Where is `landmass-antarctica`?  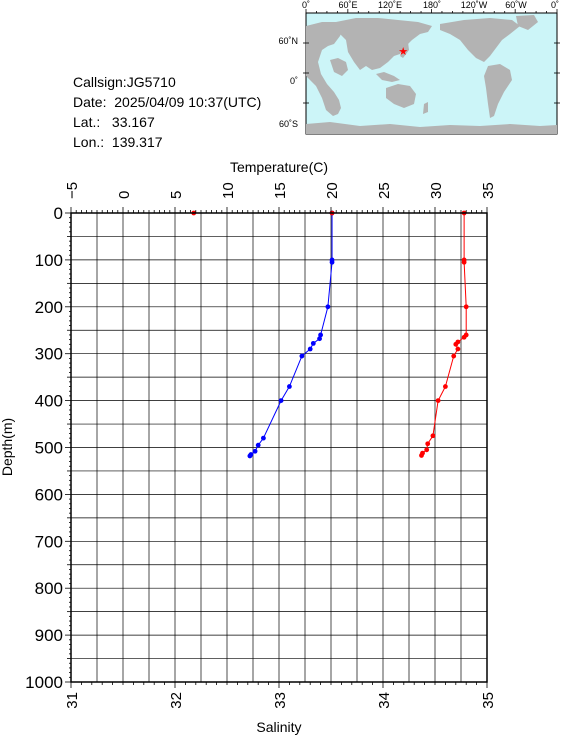
landmass-antarctica is located at coordinates (431, 128).